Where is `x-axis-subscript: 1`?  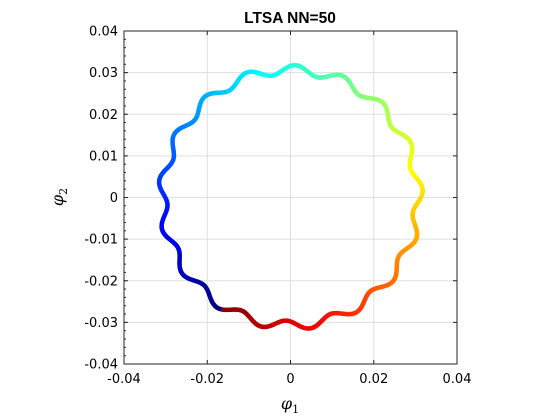 x-axis-subscript: 1 is located at coordinates (295, 409).